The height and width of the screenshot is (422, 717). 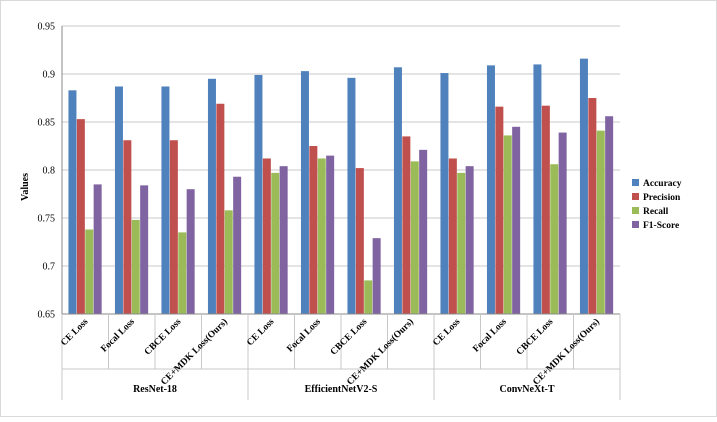 What do you see at coordinates (47, 219) in the screenshot?
I see `y-tick-label: 0.75` at bounding box center [47, 219].